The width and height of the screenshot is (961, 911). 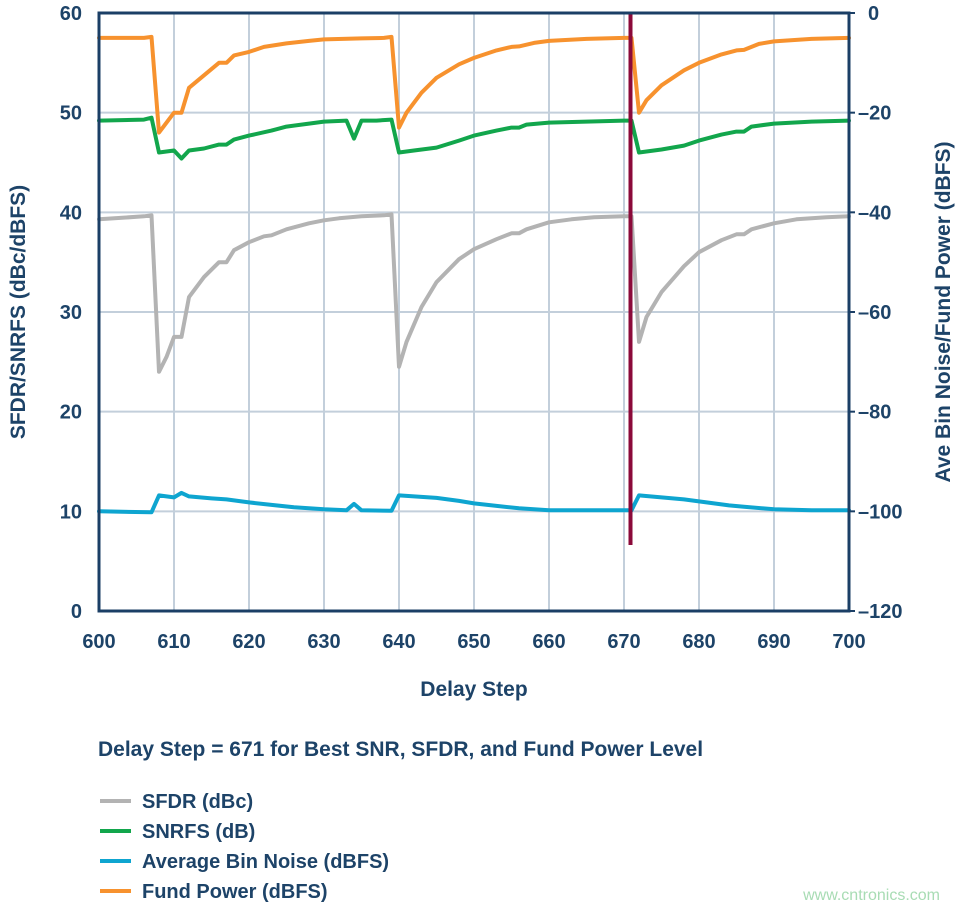 I want to click on x-tick-label: 670, so click(x=623, y=642).